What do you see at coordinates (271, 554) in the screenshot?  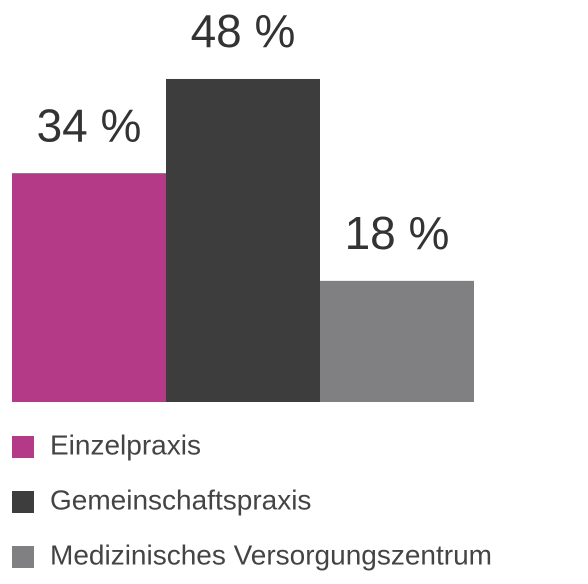 I see `legend-text: Medizinisches Versorgungszentrum` at bounding box center [271, 554].